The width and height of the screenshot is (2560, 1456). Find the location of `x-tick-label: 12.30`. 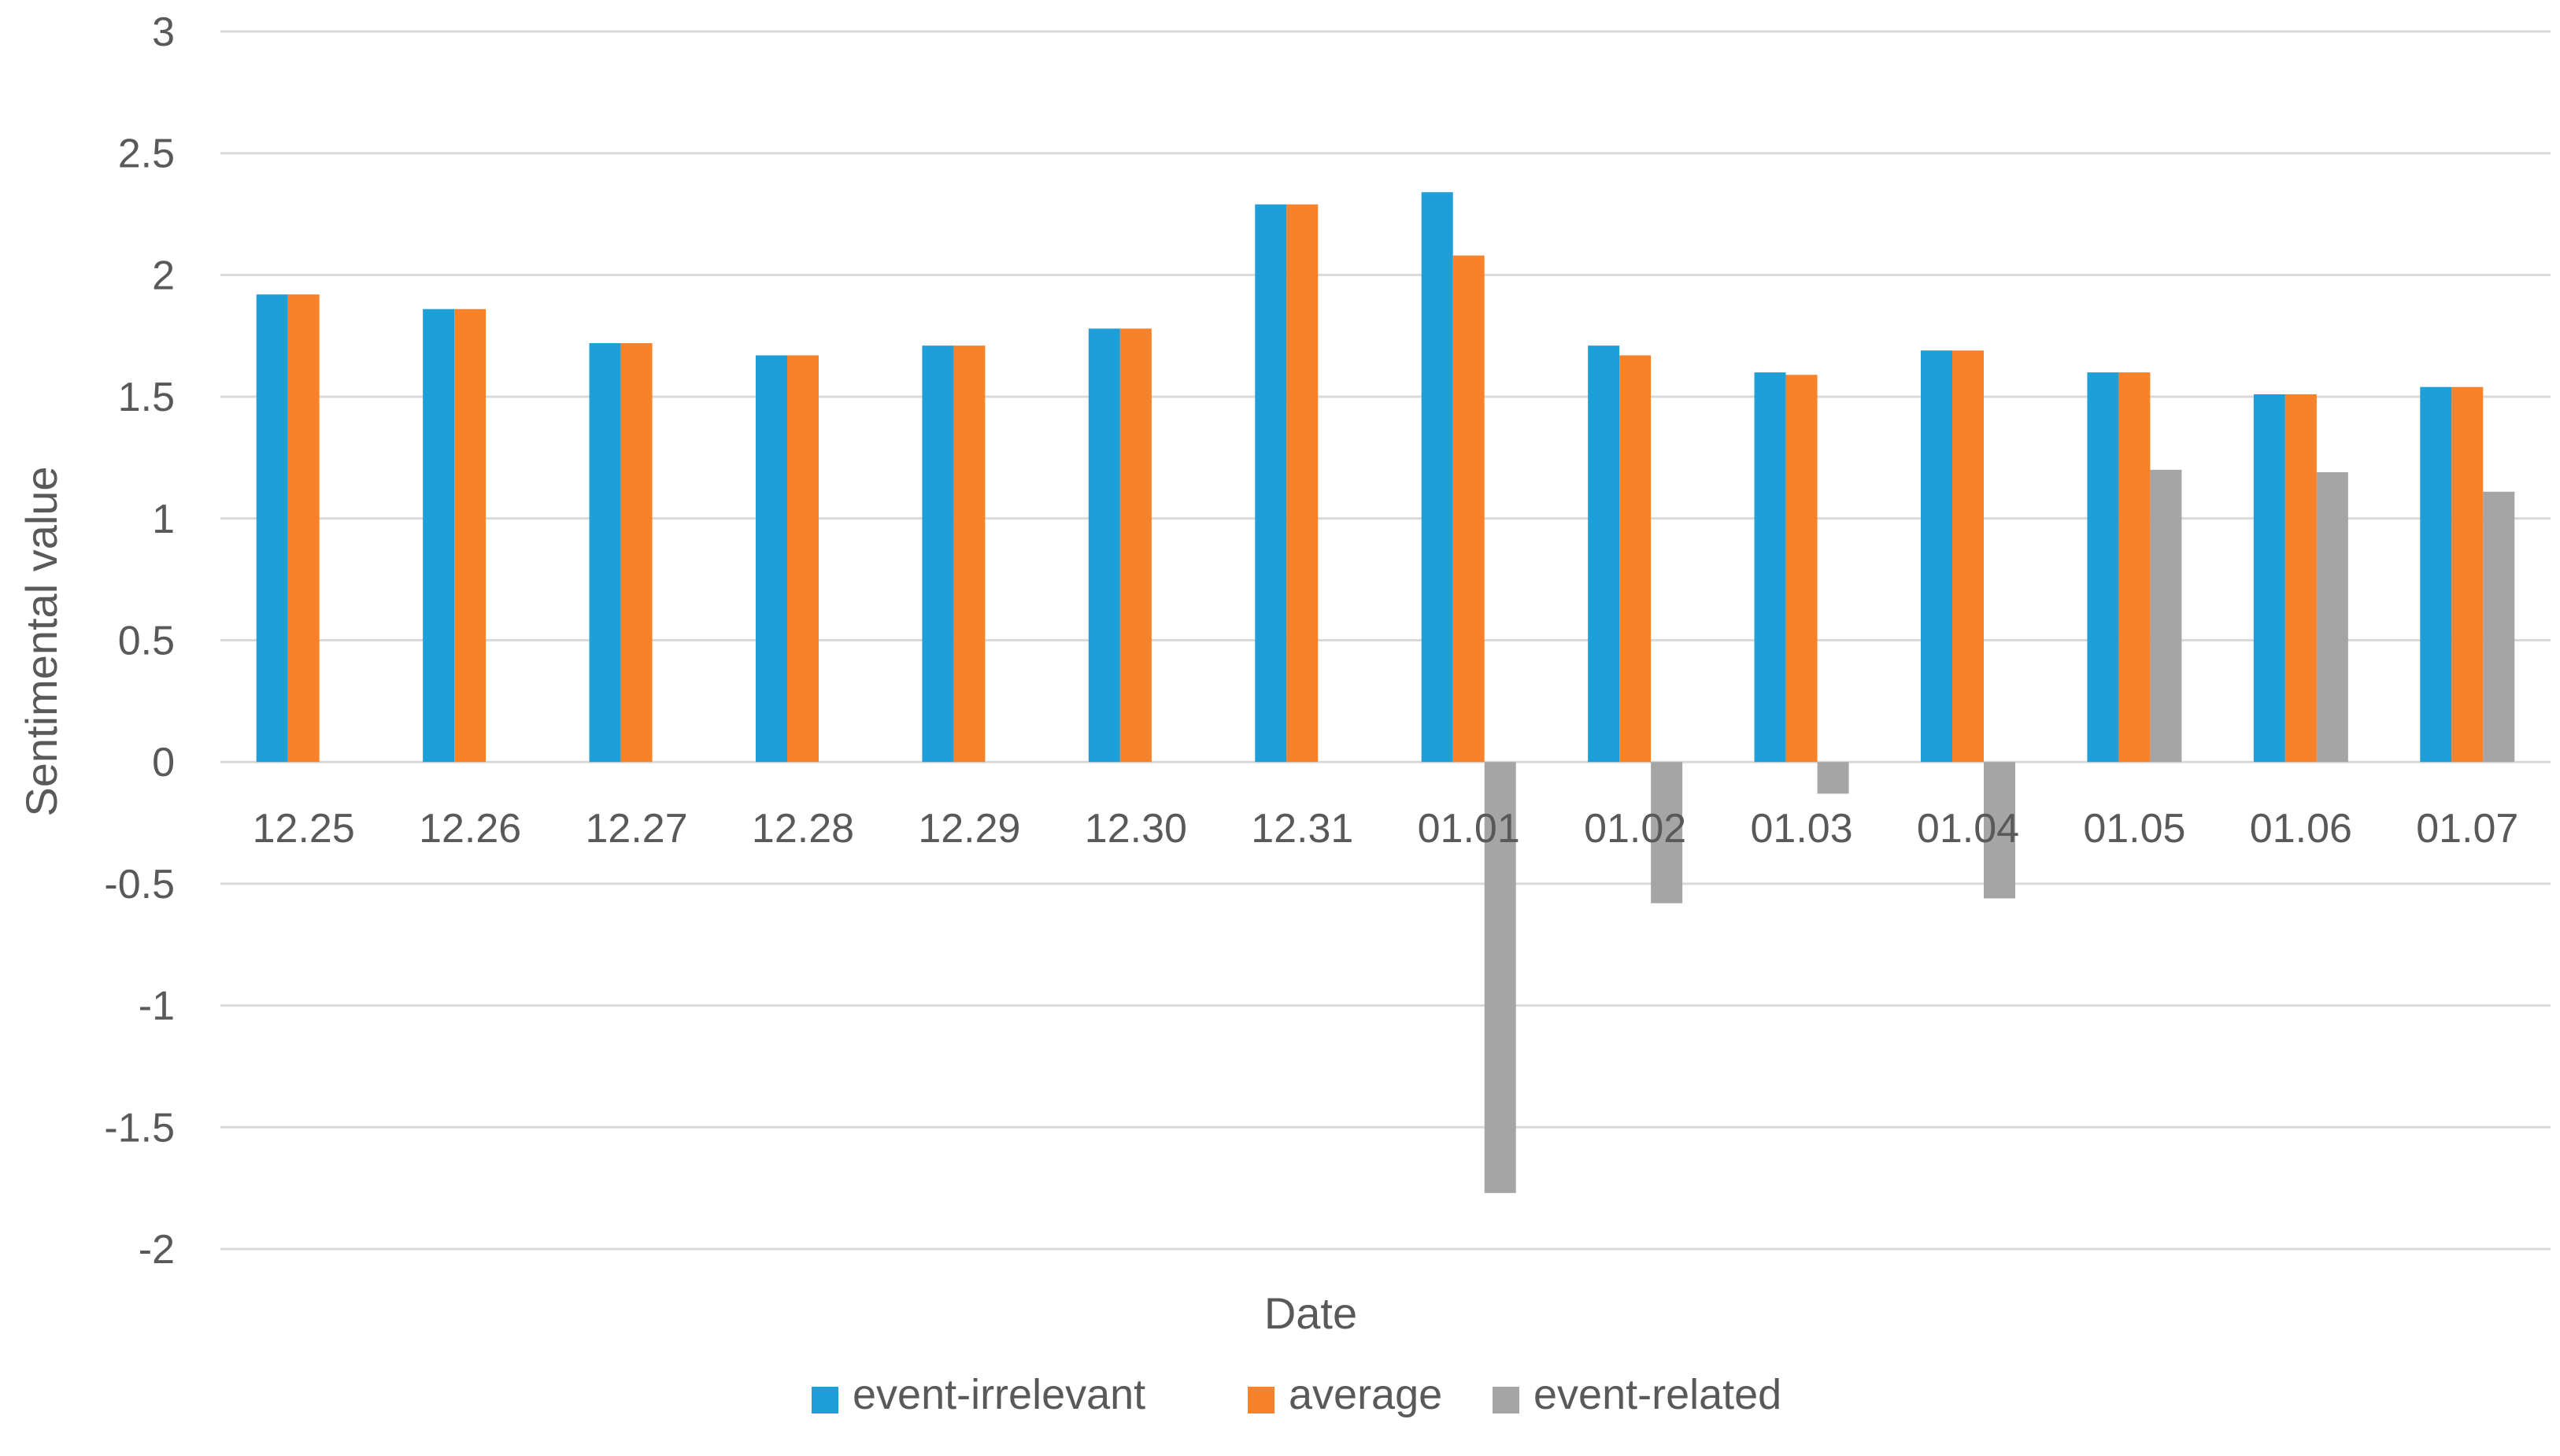

x-tick-label: 12.30 is located at coordinates (1136, 829).